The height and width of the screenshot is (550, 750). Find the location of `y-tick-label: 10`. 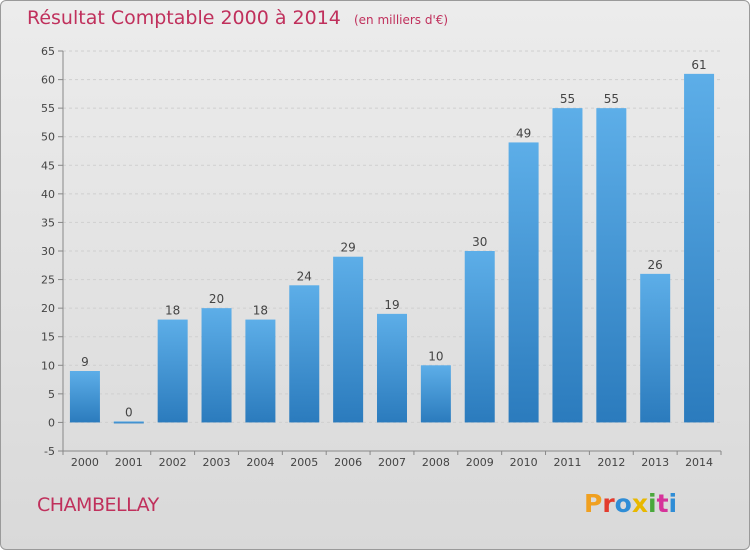

y-tick-label: 10 is located at coordinates (48, 365).